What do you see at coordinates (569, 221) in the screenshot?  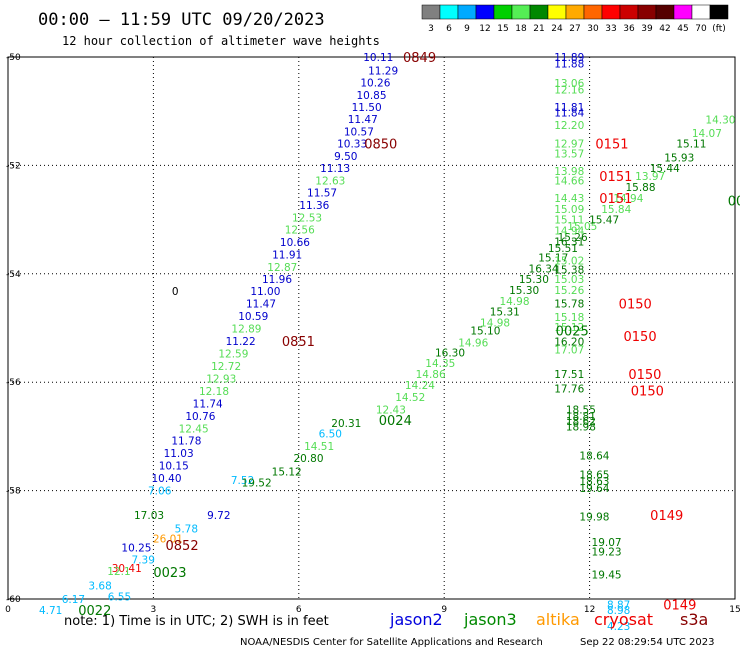 I see `data-point: 15.11` at bounding box center [569, 221].